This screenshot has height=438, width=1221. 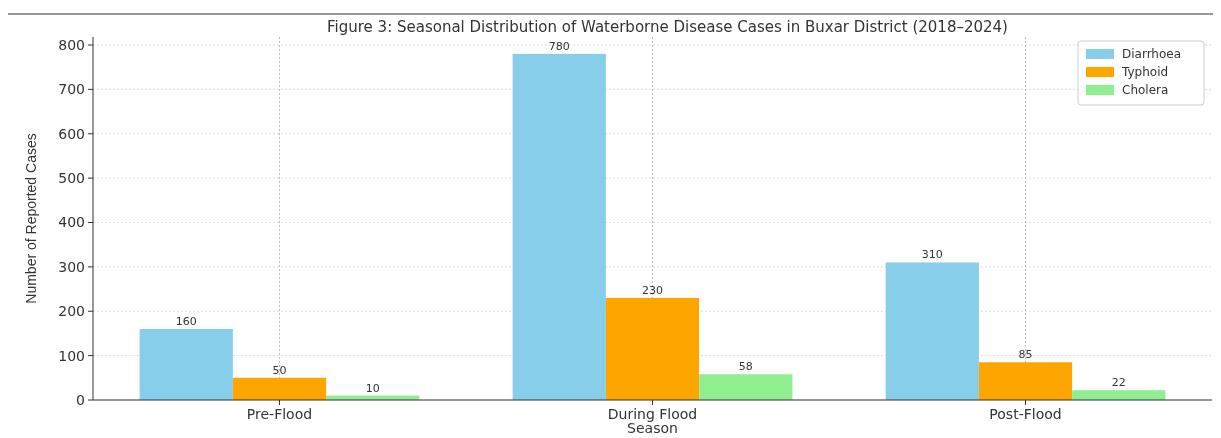 I want to click on data-label: 50, so click(x=279, y=370).